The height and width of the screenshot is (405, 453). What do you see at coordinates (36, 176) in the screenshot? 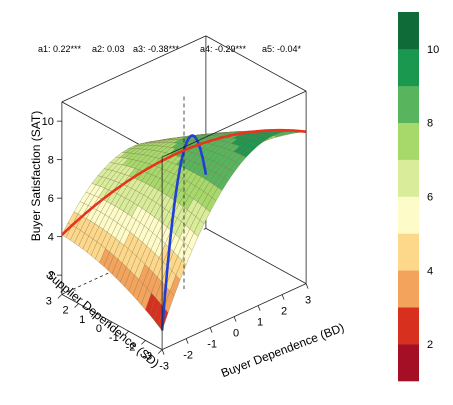
I see `z-axis-label: Buyer Satisfaction (SAT)` at bounding box center [36, 176].